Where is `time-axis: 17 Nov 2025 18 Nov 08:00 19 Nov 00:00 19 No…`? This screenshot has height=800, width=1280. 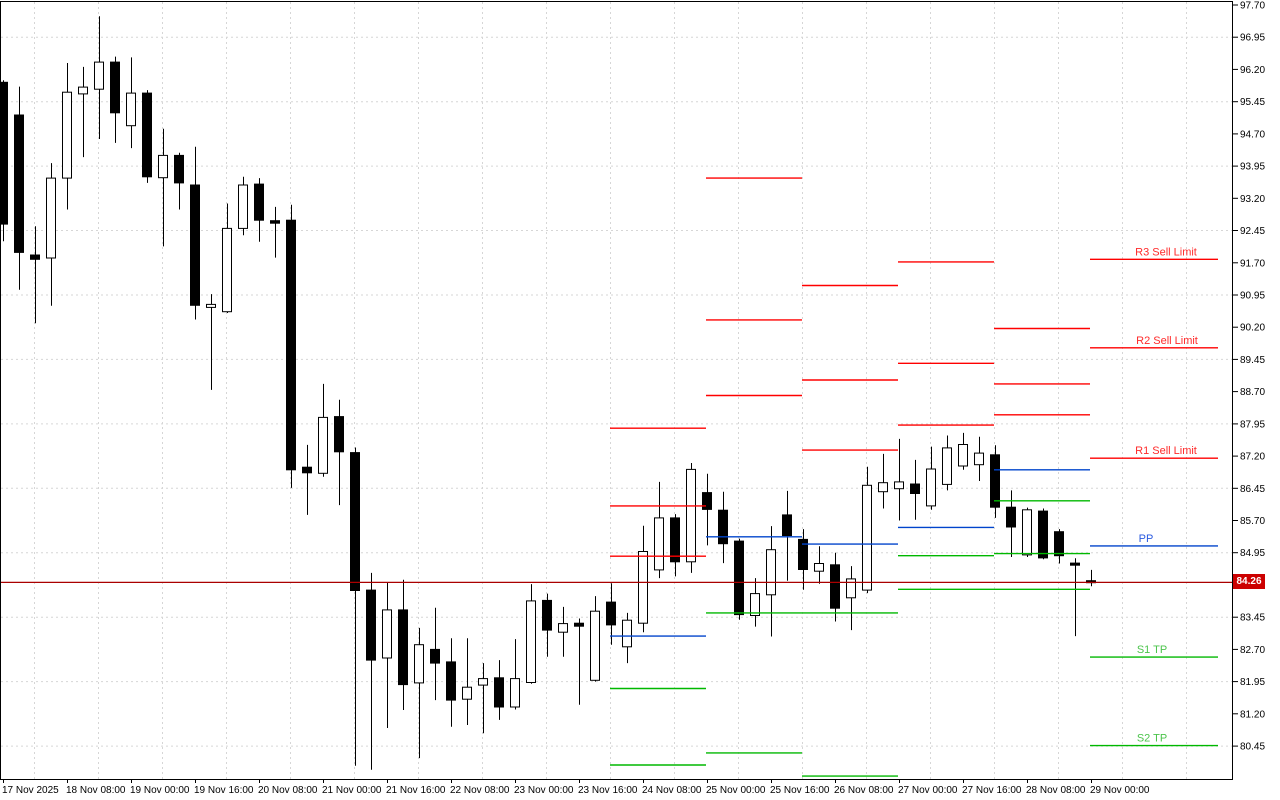 time-axis: 17 Nov 2025 18 Nov 08:00 19 Nov 00:00 19 No… is located at coordinates (576, 787).